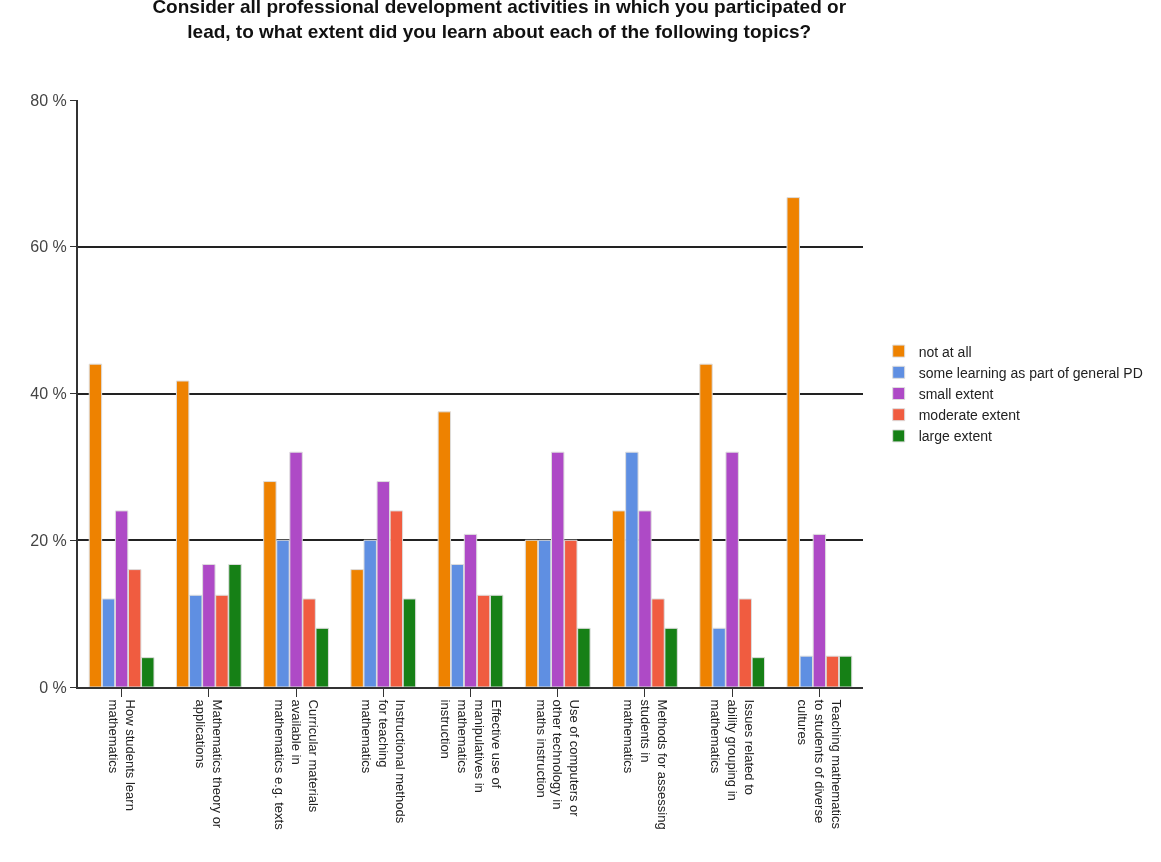 This screenshot has width=1161, height=862. I want to click on x-tick-label: Teaching mathematics to students of diverse cultures, so click(820, 764).